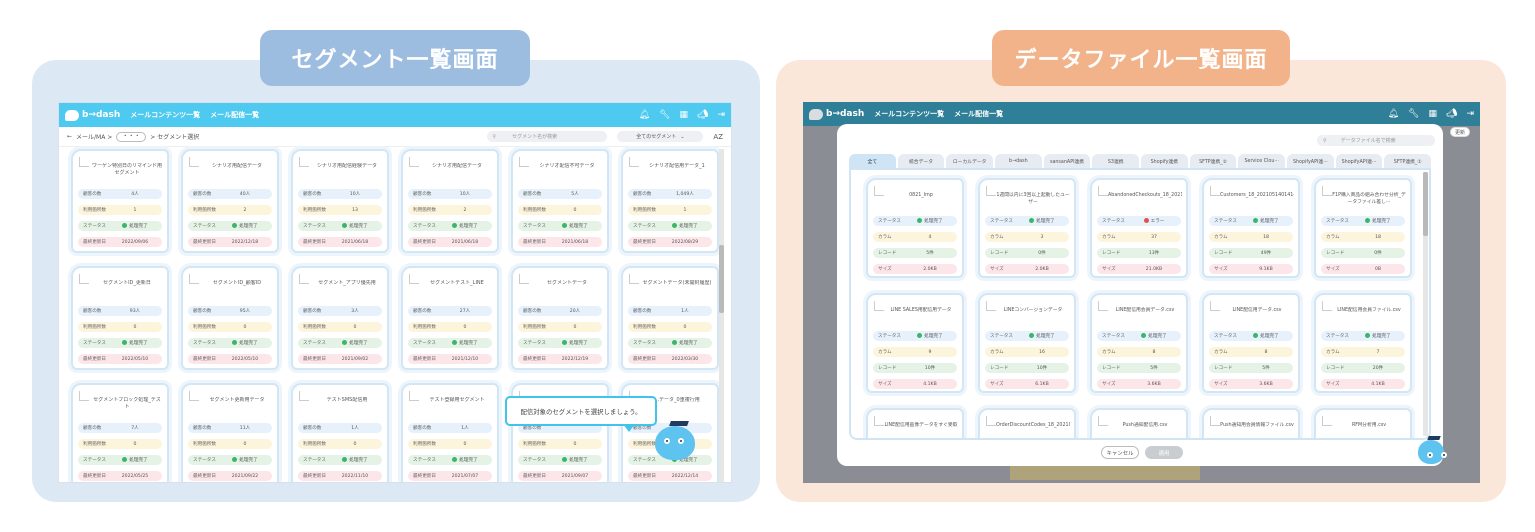 The width and height of the screenshot is (1535, 532). Describe the element at coordinates (1116, 161) in the screenshot. I see `tab-5: S3連携` at that location.